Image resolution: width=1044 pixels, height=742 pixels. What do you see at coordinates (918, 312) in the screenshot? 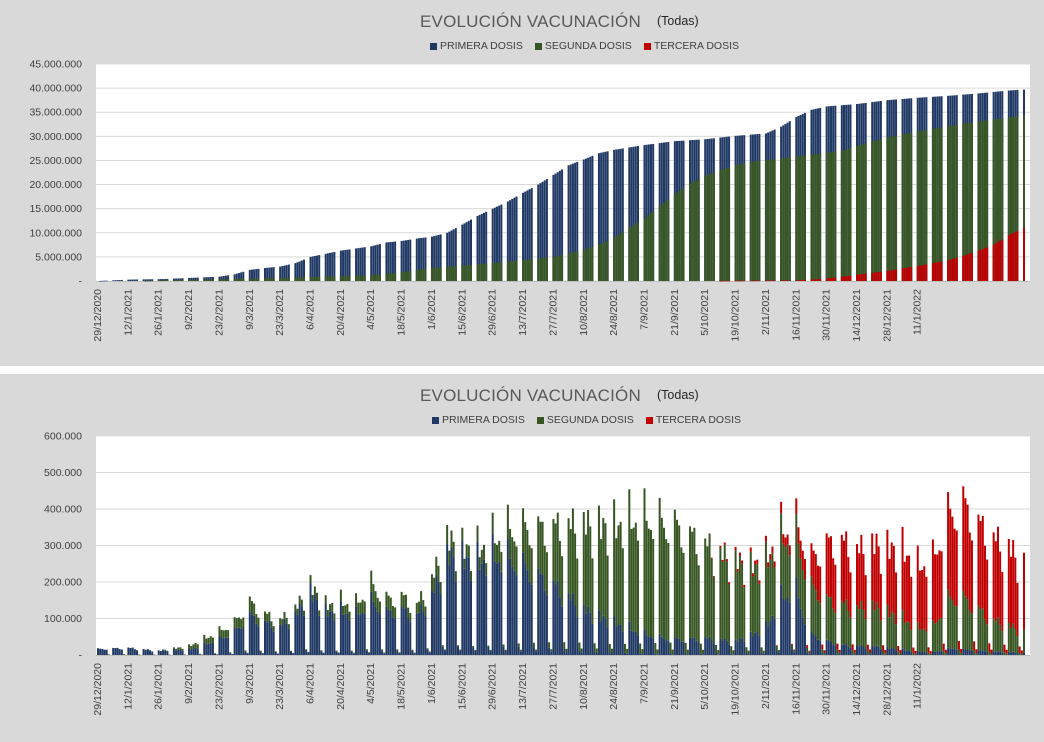
I see `x-tick-label: 11/1/2022` at bounding box center [918, 312].